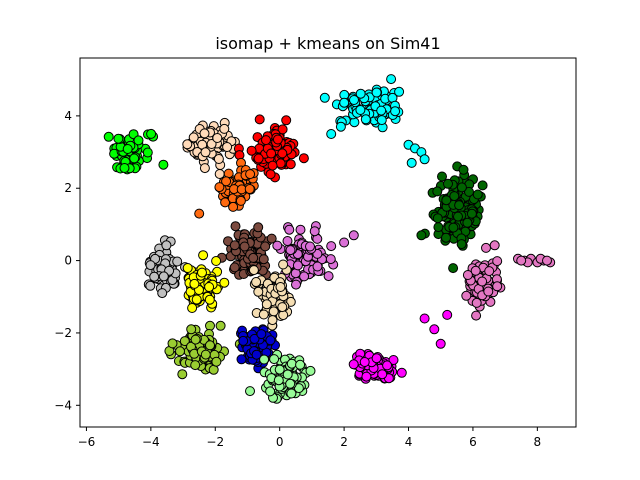 Image resolution: width=640 pixels, height=480 pixels. What do you see at coordinates (310, 438) in the screenshot?
I see `x-axis: −6 −4 −2 0 2 4 6 8` at bounding box center [310, 438].